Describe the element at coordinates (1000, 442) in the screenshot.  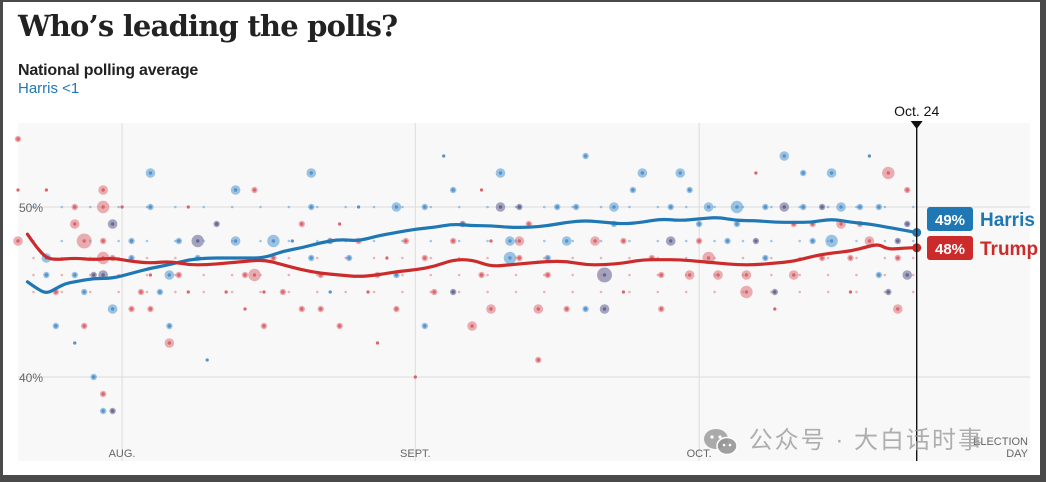
I see `x-tick-label: ELECTION` at that location.